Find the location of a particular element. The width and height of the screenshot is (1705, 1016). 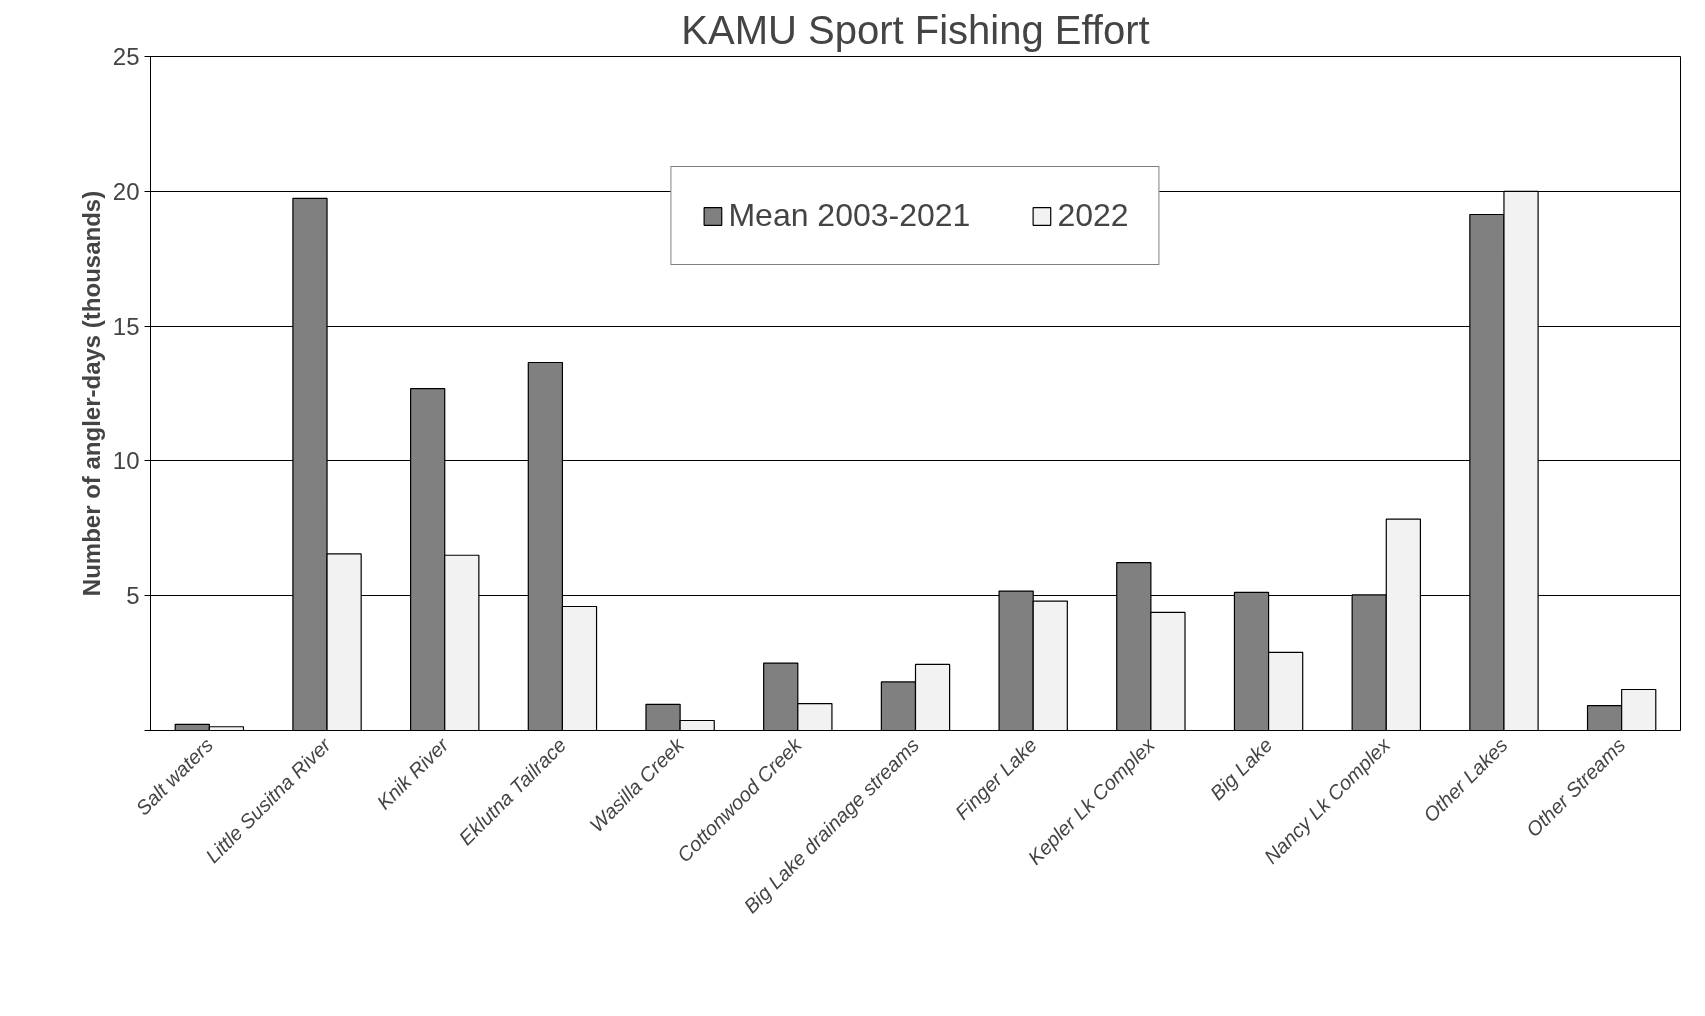

chart-title: KAMU Sport Fishing Effort is located at coordinates (915, 29).